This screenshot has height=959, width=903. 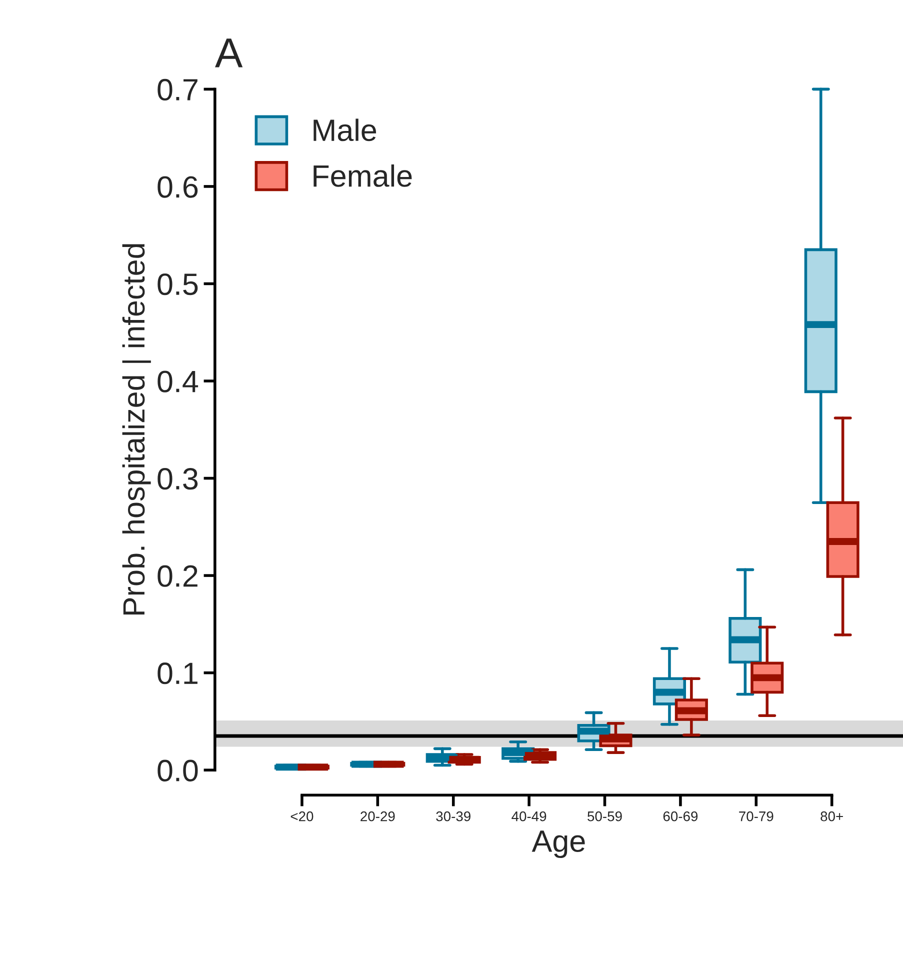 What do you see at coordinates (605, 816) in the screenshot?
I see `x-tick-label: 50-59` at bounding box center [605, 816].